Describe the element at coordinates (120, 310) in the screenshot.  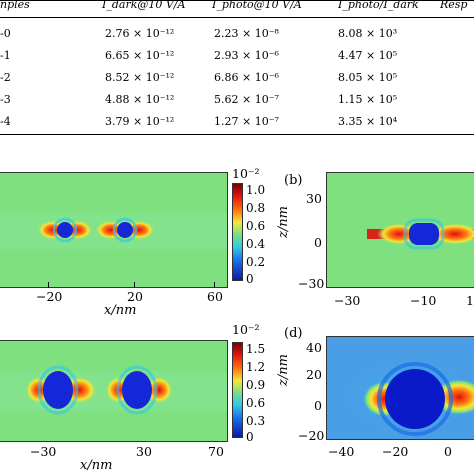
I see `xlabel-a: x/nm` at that location.